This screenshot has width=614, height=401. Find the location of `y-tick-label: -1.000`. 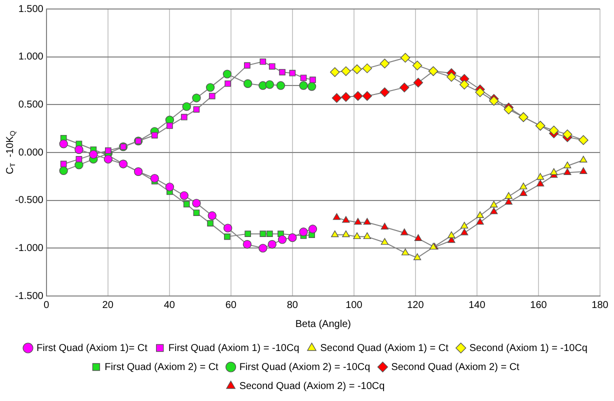

y-tick-label: -1.000 is located at coordinates (29, 248).